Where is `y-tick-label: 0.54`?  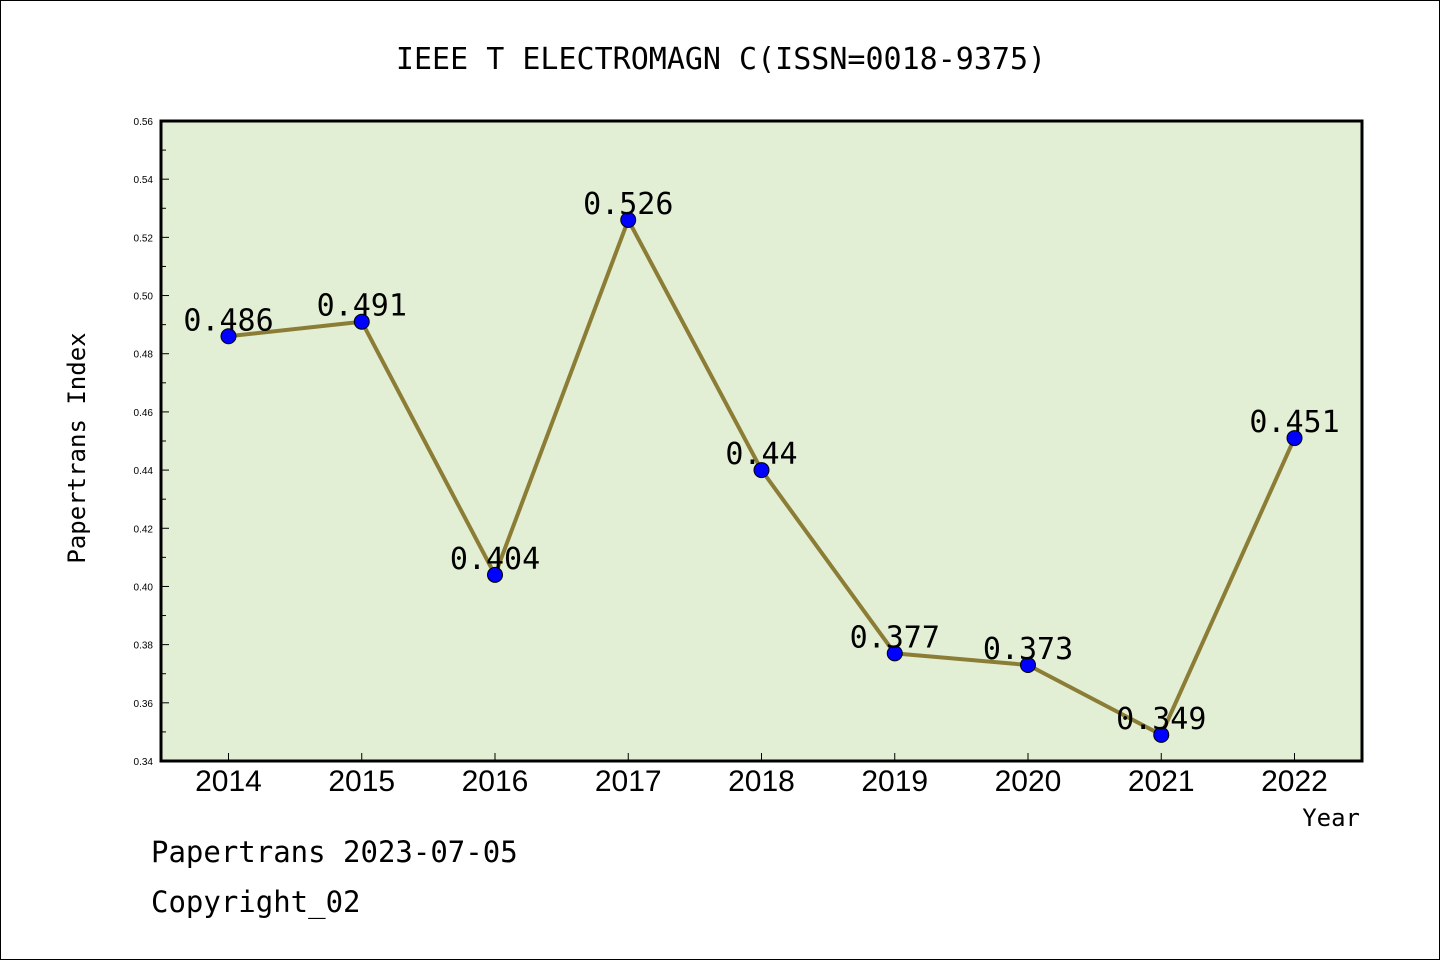
y-tick-label: 0.54 is located at coordinates (144, 180).